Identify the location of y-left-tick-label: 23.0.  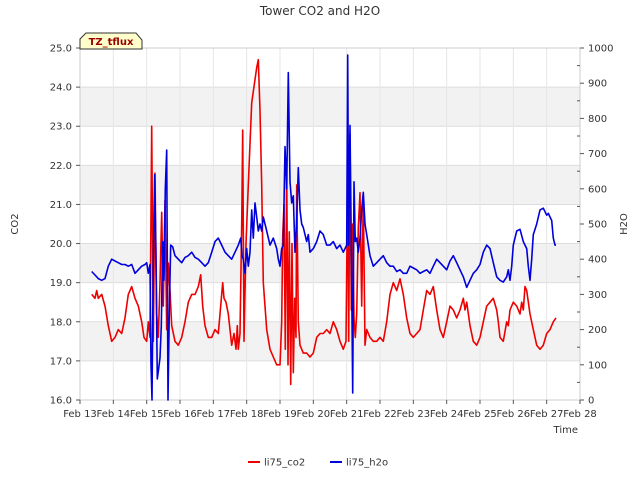
(61, 127).